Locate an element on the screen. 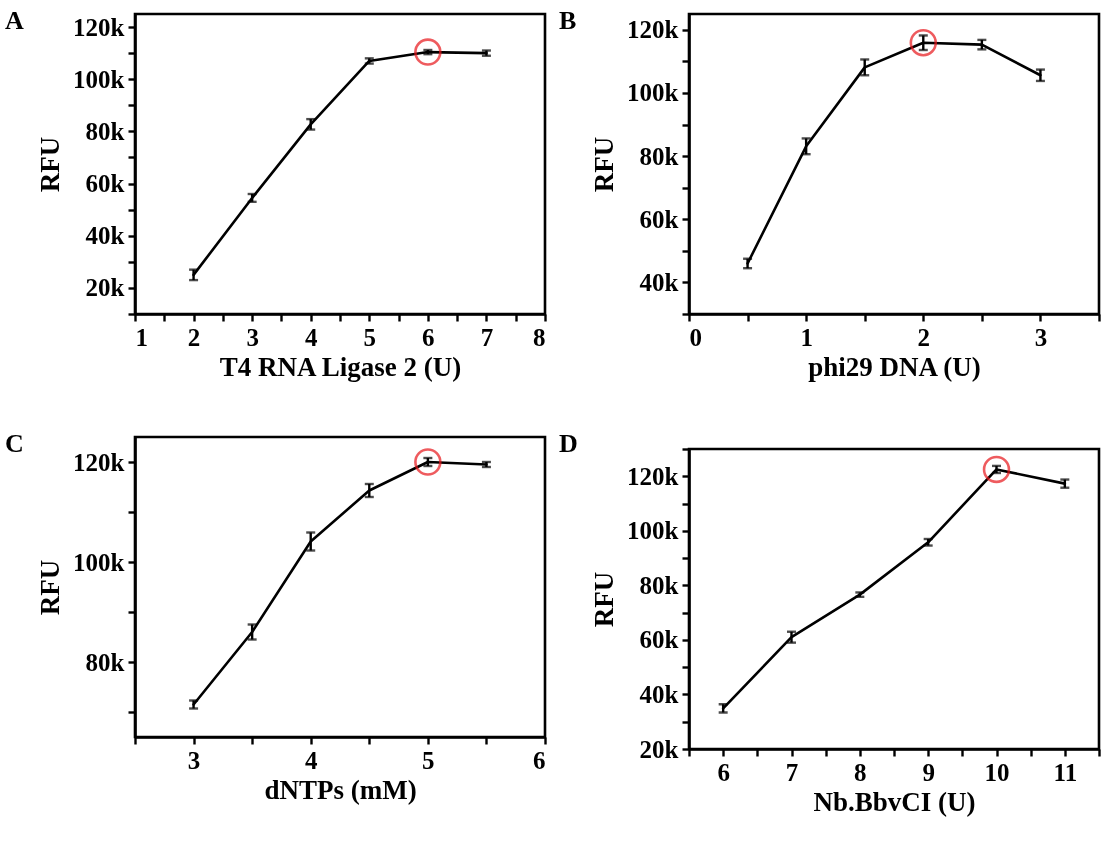 Image resolution: width=1108 pixels, height=846 pixels. x-axis-title: Nb.BbvCI (U) is located at coordinates (894, 801).